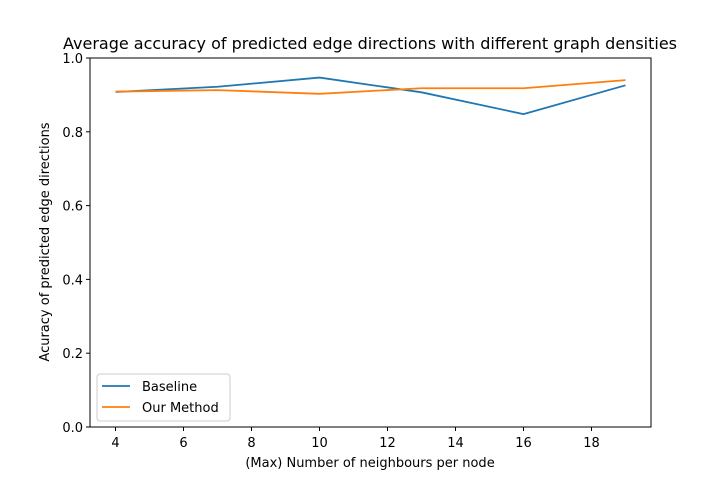  Describe the element at coordinates (115, 443) in the screenshot. I see `x-tick-label: 4` at that location.